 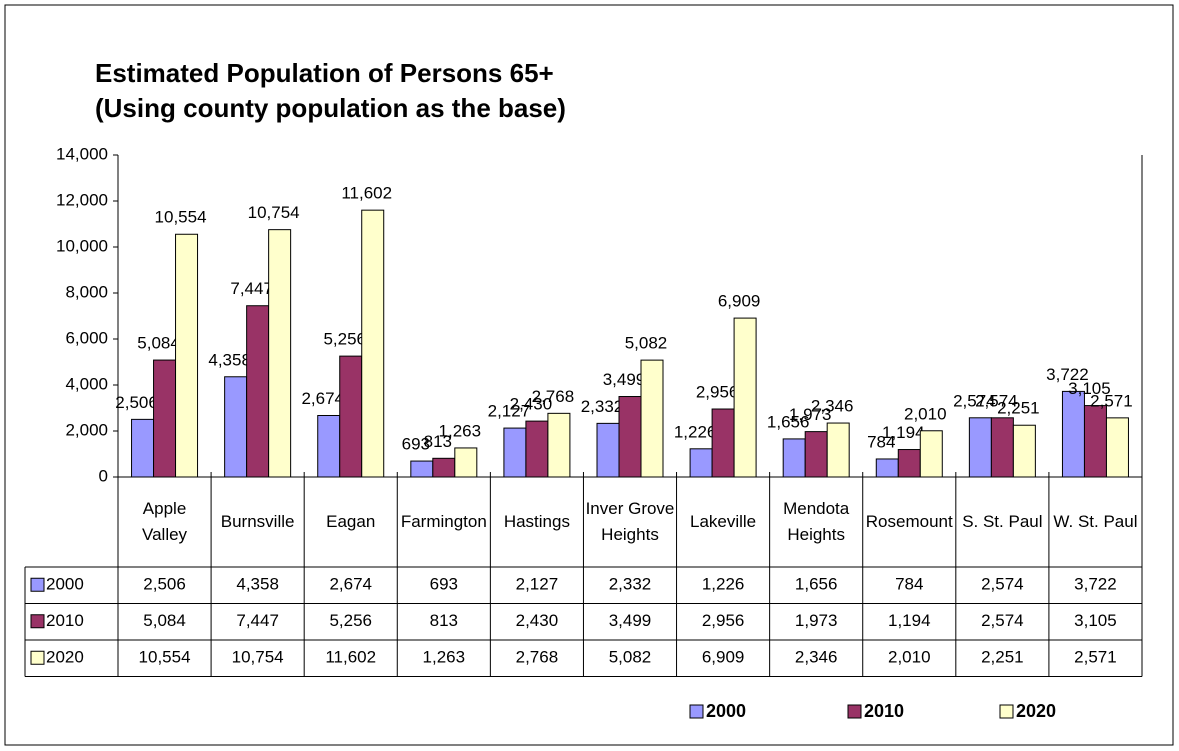 What do you see at coordinates (257, 584) in the screenshot?
I see `table-value: 4,358` at bounding box center [257, 584].